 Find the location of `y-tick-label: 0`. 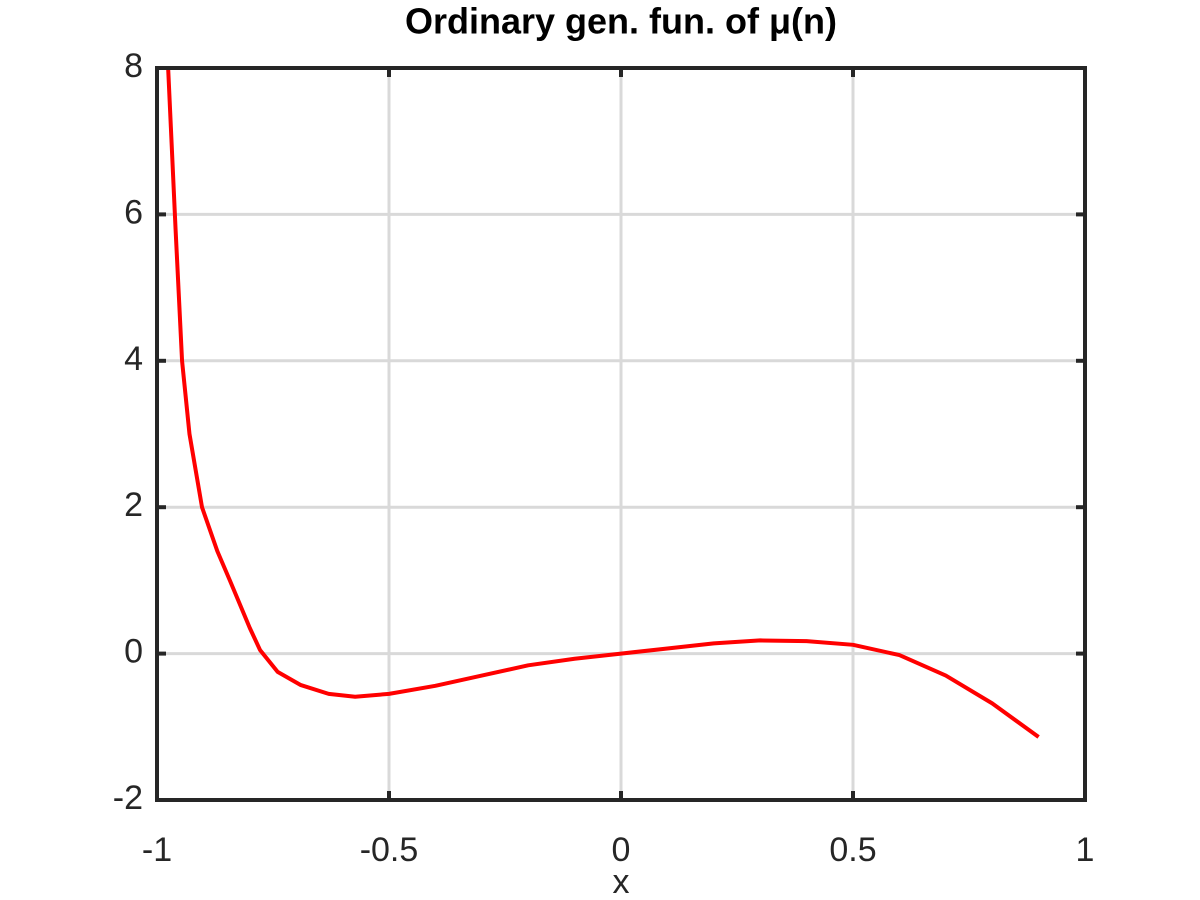

y-tick-label: 0 is located at coordinates (133, 652).